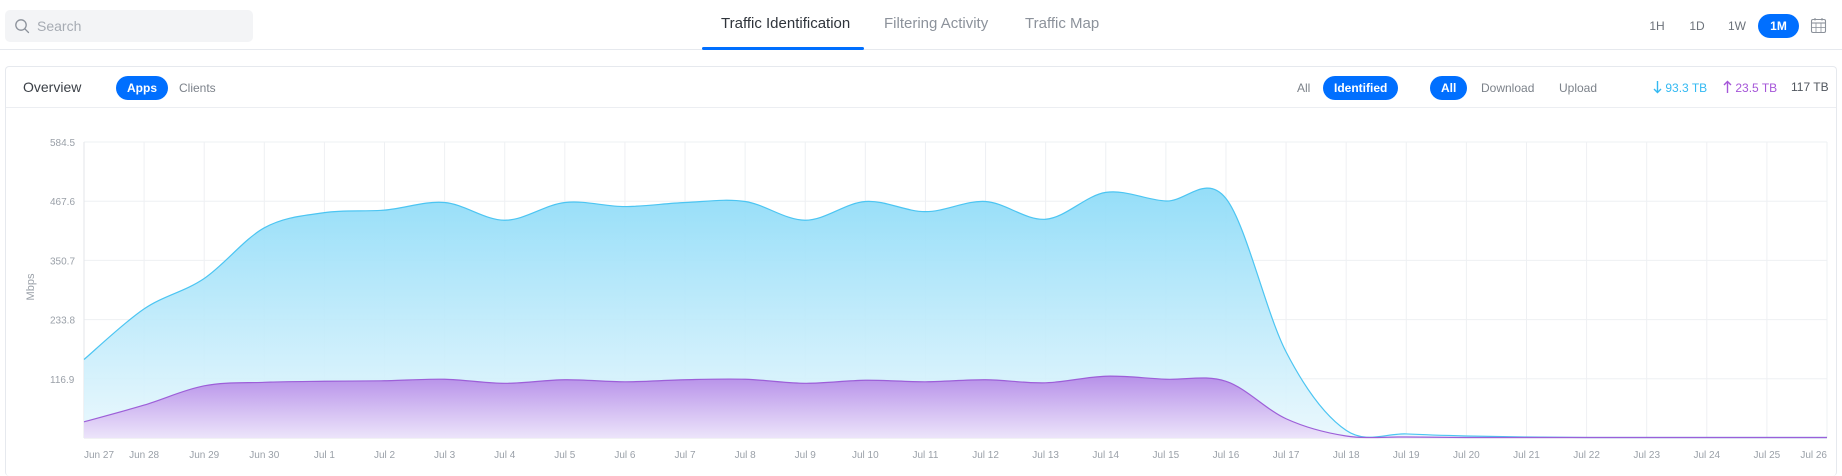 This screenshot has height=476, width=1842. Describe the element at coordinates (925, 455) in the screenshot. I see `x-tick-label: Jul 11` at that location.